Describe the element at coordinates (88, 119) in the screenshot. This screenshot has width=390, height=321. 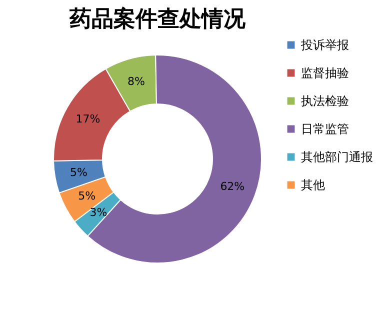
I see `data-label: 17%` at that location.